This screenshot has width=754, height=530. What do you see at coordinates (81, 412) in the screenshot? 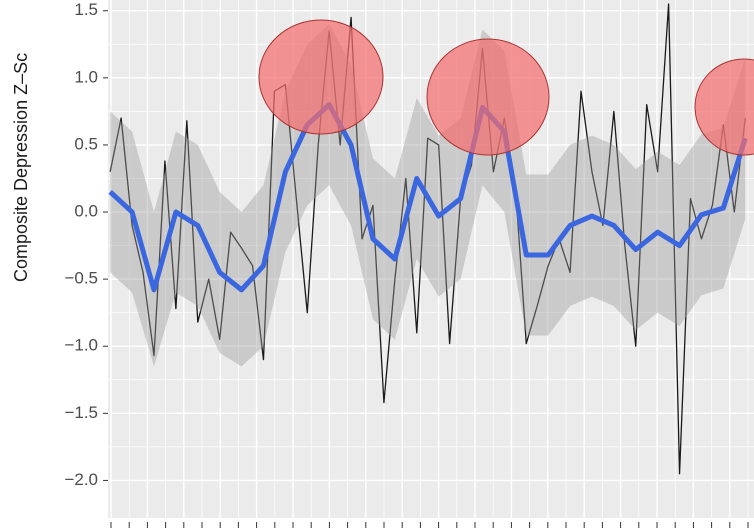
I see `y-tick-label: −1.5` at bounding box center [81, 412].